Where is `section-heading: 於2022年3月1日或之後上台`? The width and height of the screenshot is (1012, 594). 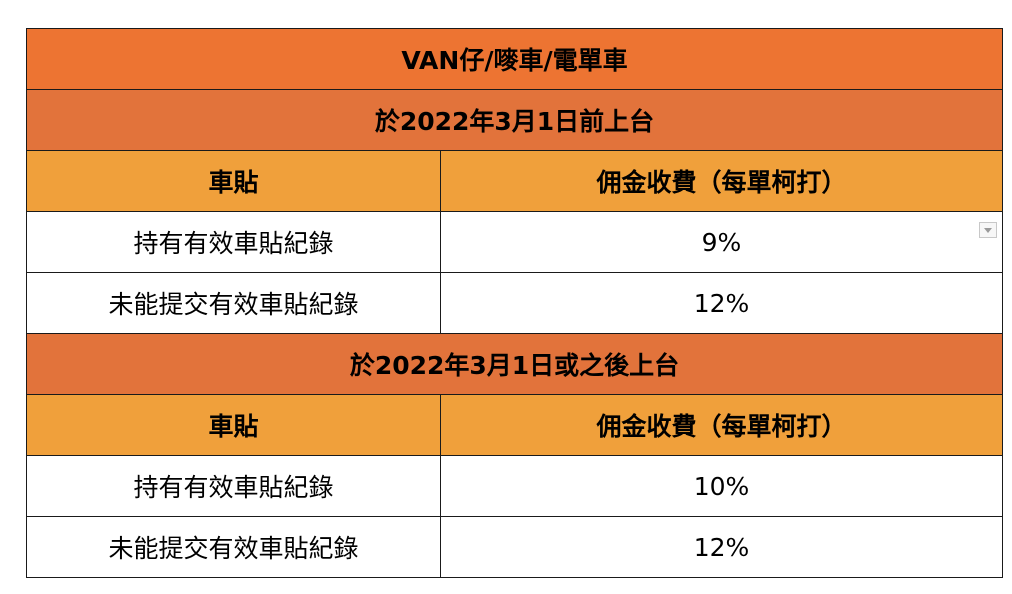
section-heading: 於2022年3月1日或之後上台 is located at coordinates (514, 364).